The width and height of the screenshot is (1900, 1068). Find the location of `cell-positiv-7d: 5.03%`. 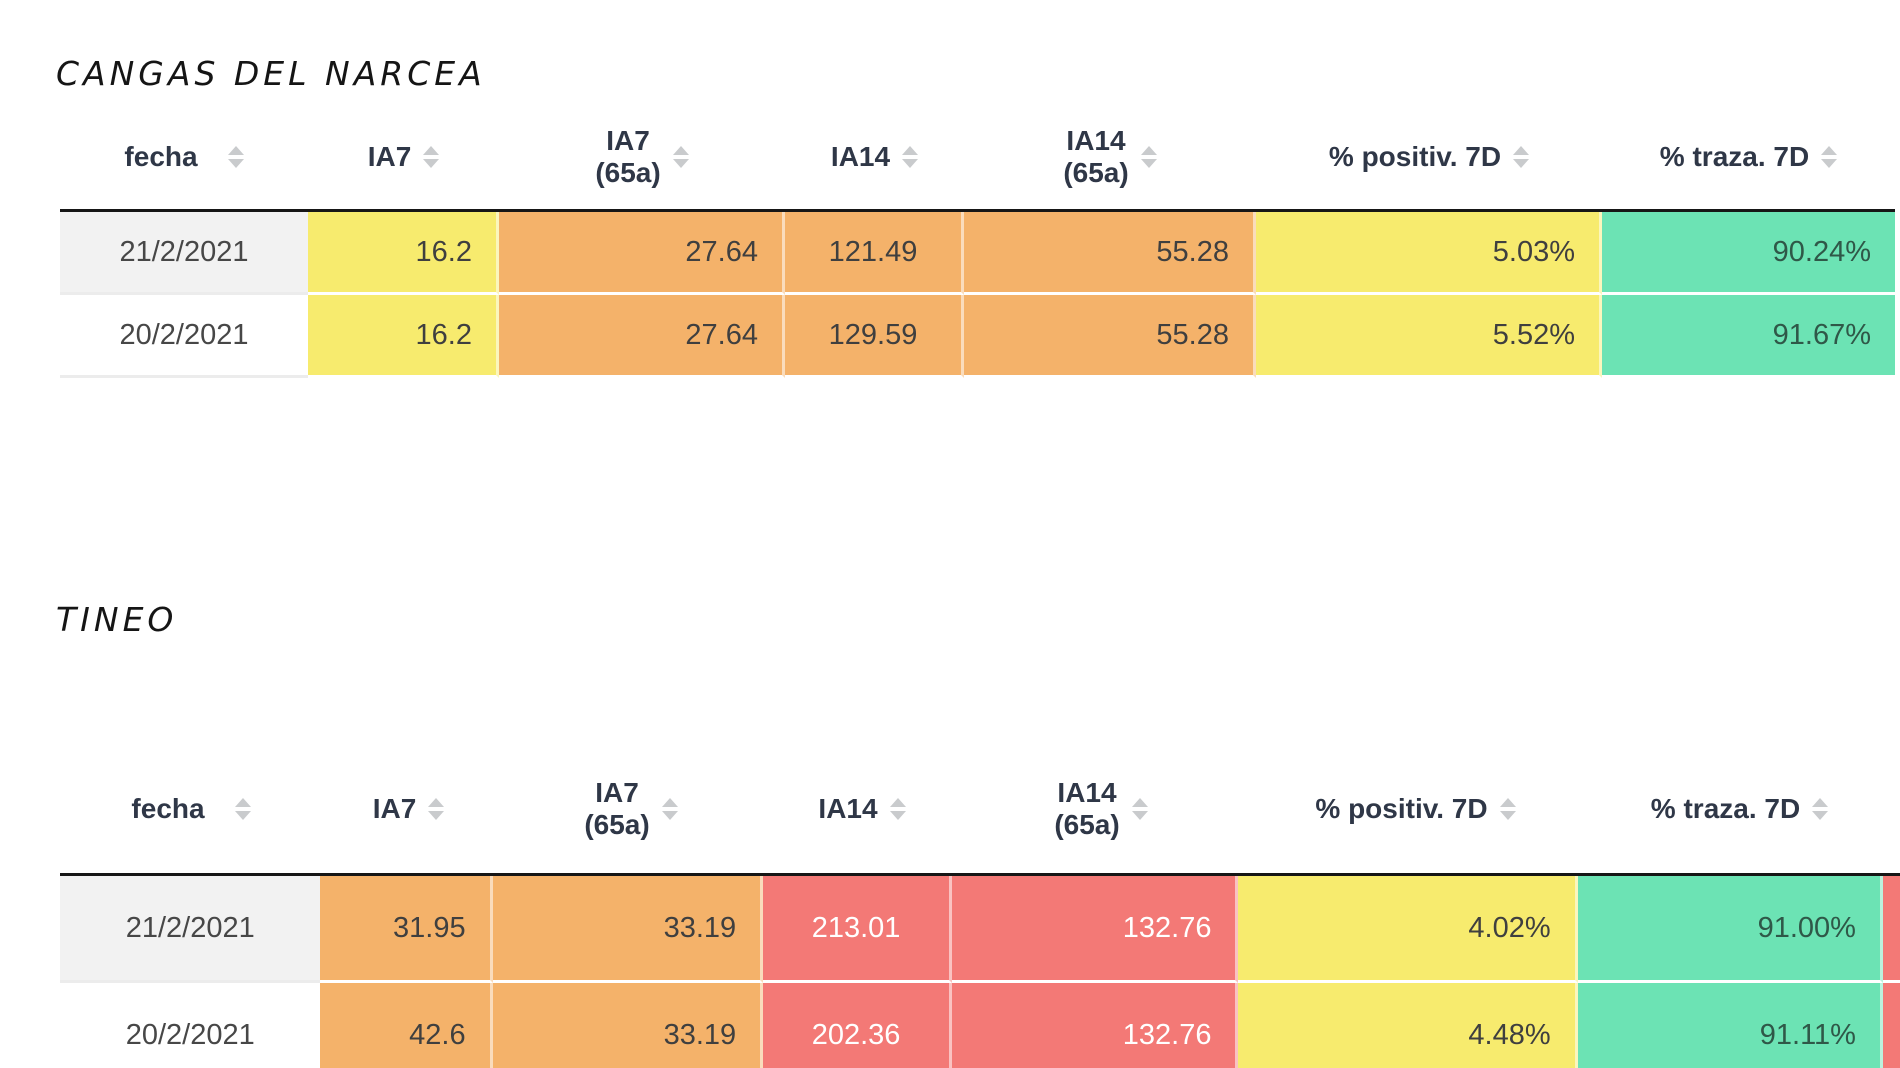

cell-positiv-7d: 5.03% is located at coordinates (1429, 253).